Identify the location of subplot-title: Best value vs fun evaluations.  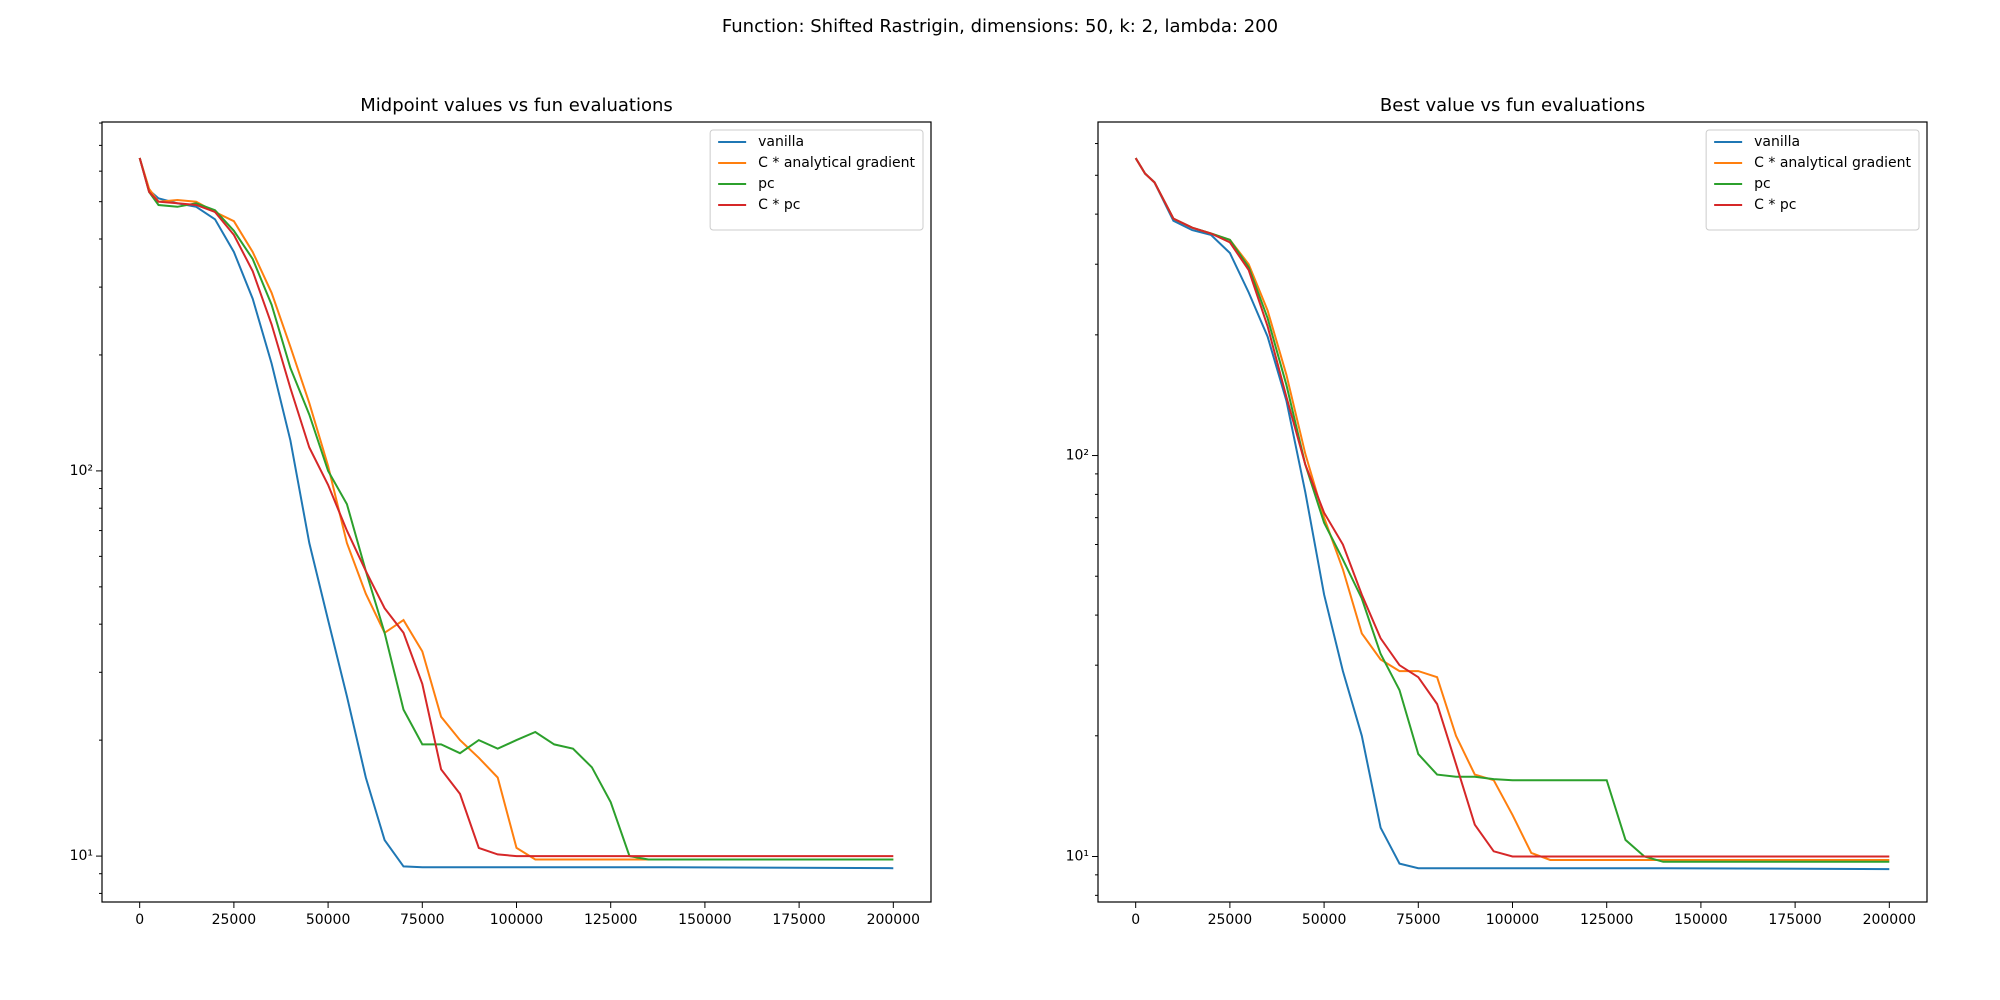
(1512, 105).